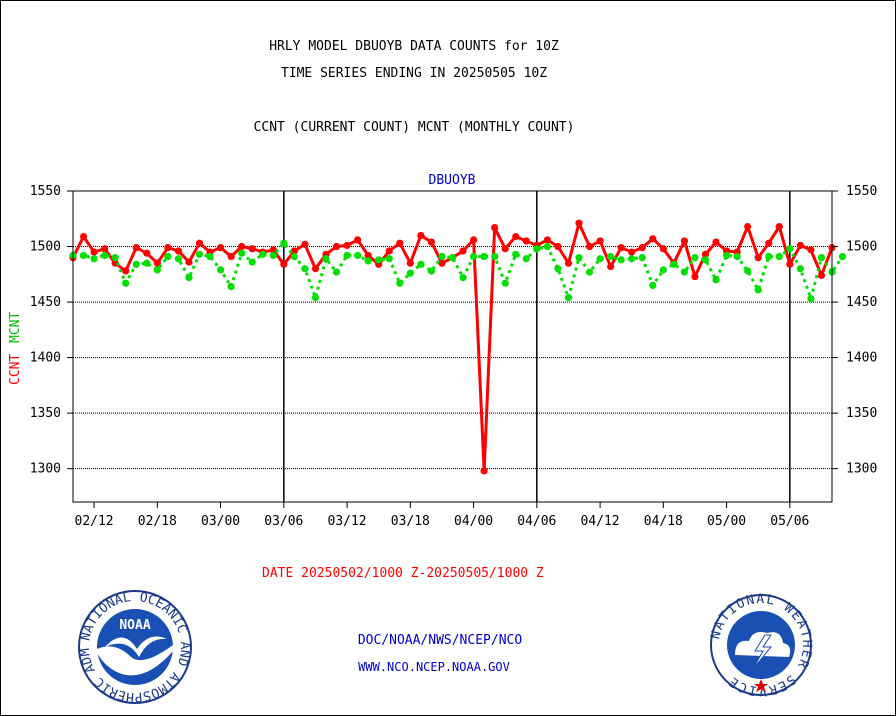  I want to click on y-tick-label-right: 1550, so click(861, 191).